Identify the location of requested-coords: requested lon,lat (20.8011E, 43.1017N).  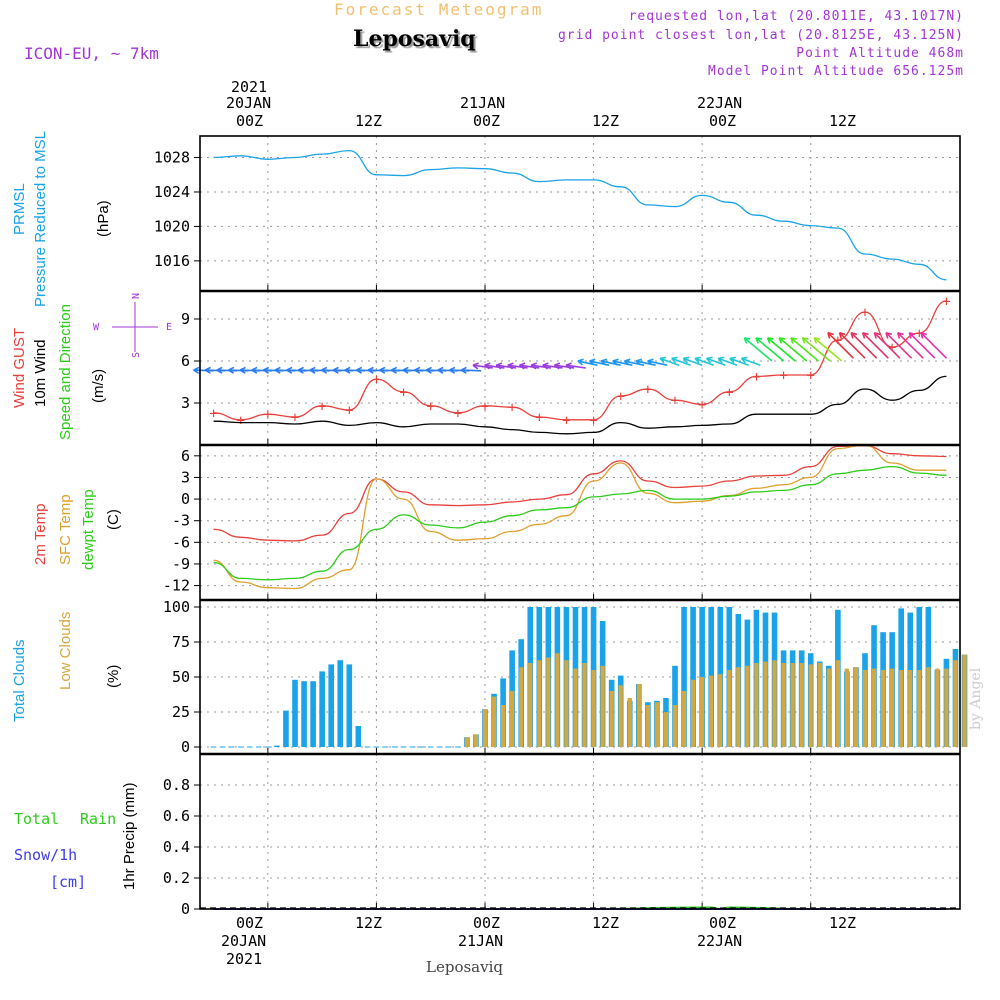
(796, 16).